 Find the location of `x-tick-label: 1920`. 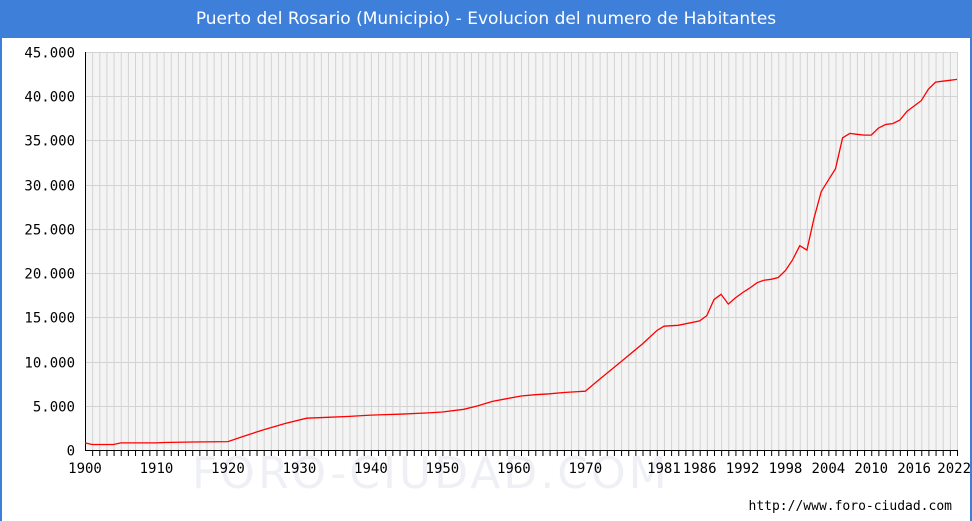

x-tick-label: 1920 is located at coordinates (228, 469).